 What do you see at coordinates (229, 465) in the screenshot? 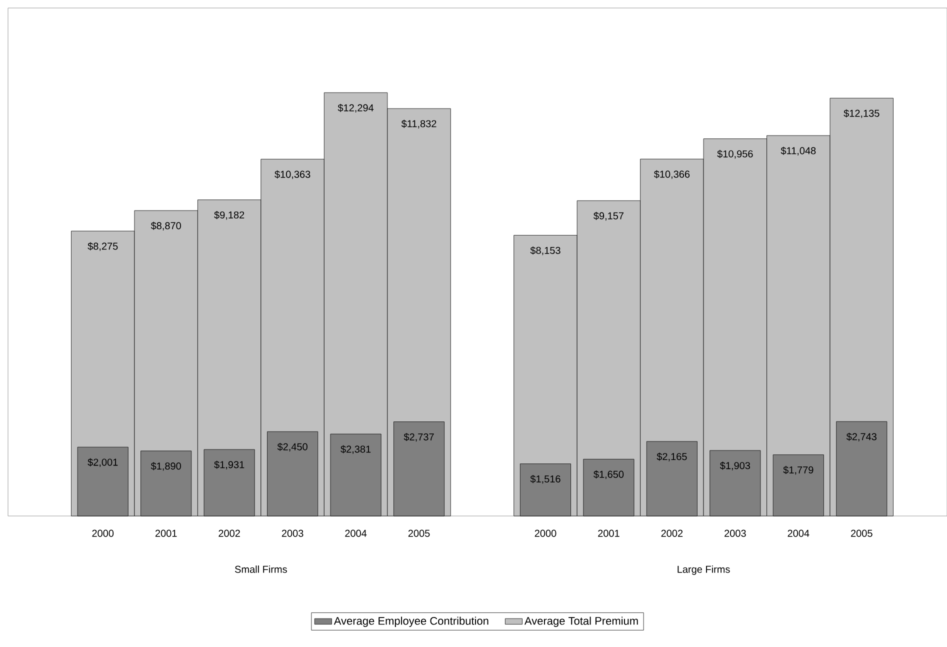
I see `data-label: $1,931` at bounding box center [229, 465].